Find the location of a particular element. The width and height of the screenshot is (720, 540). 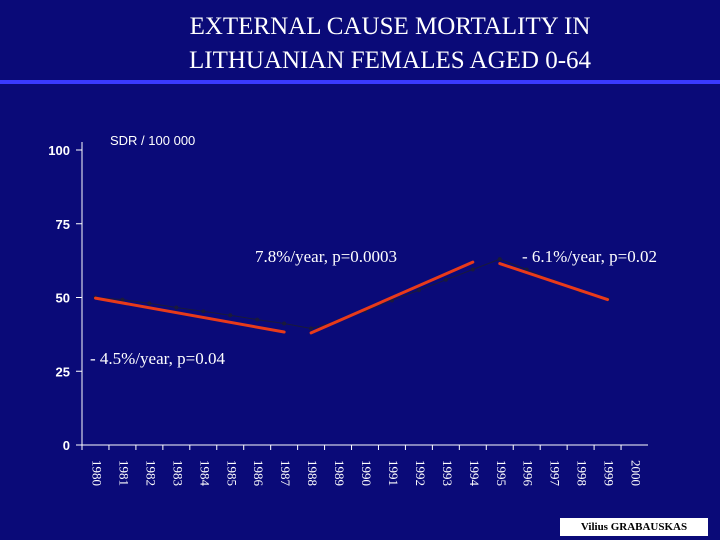

y-axis-label: SDR / 100 000 is located at coordinates (152, 140).